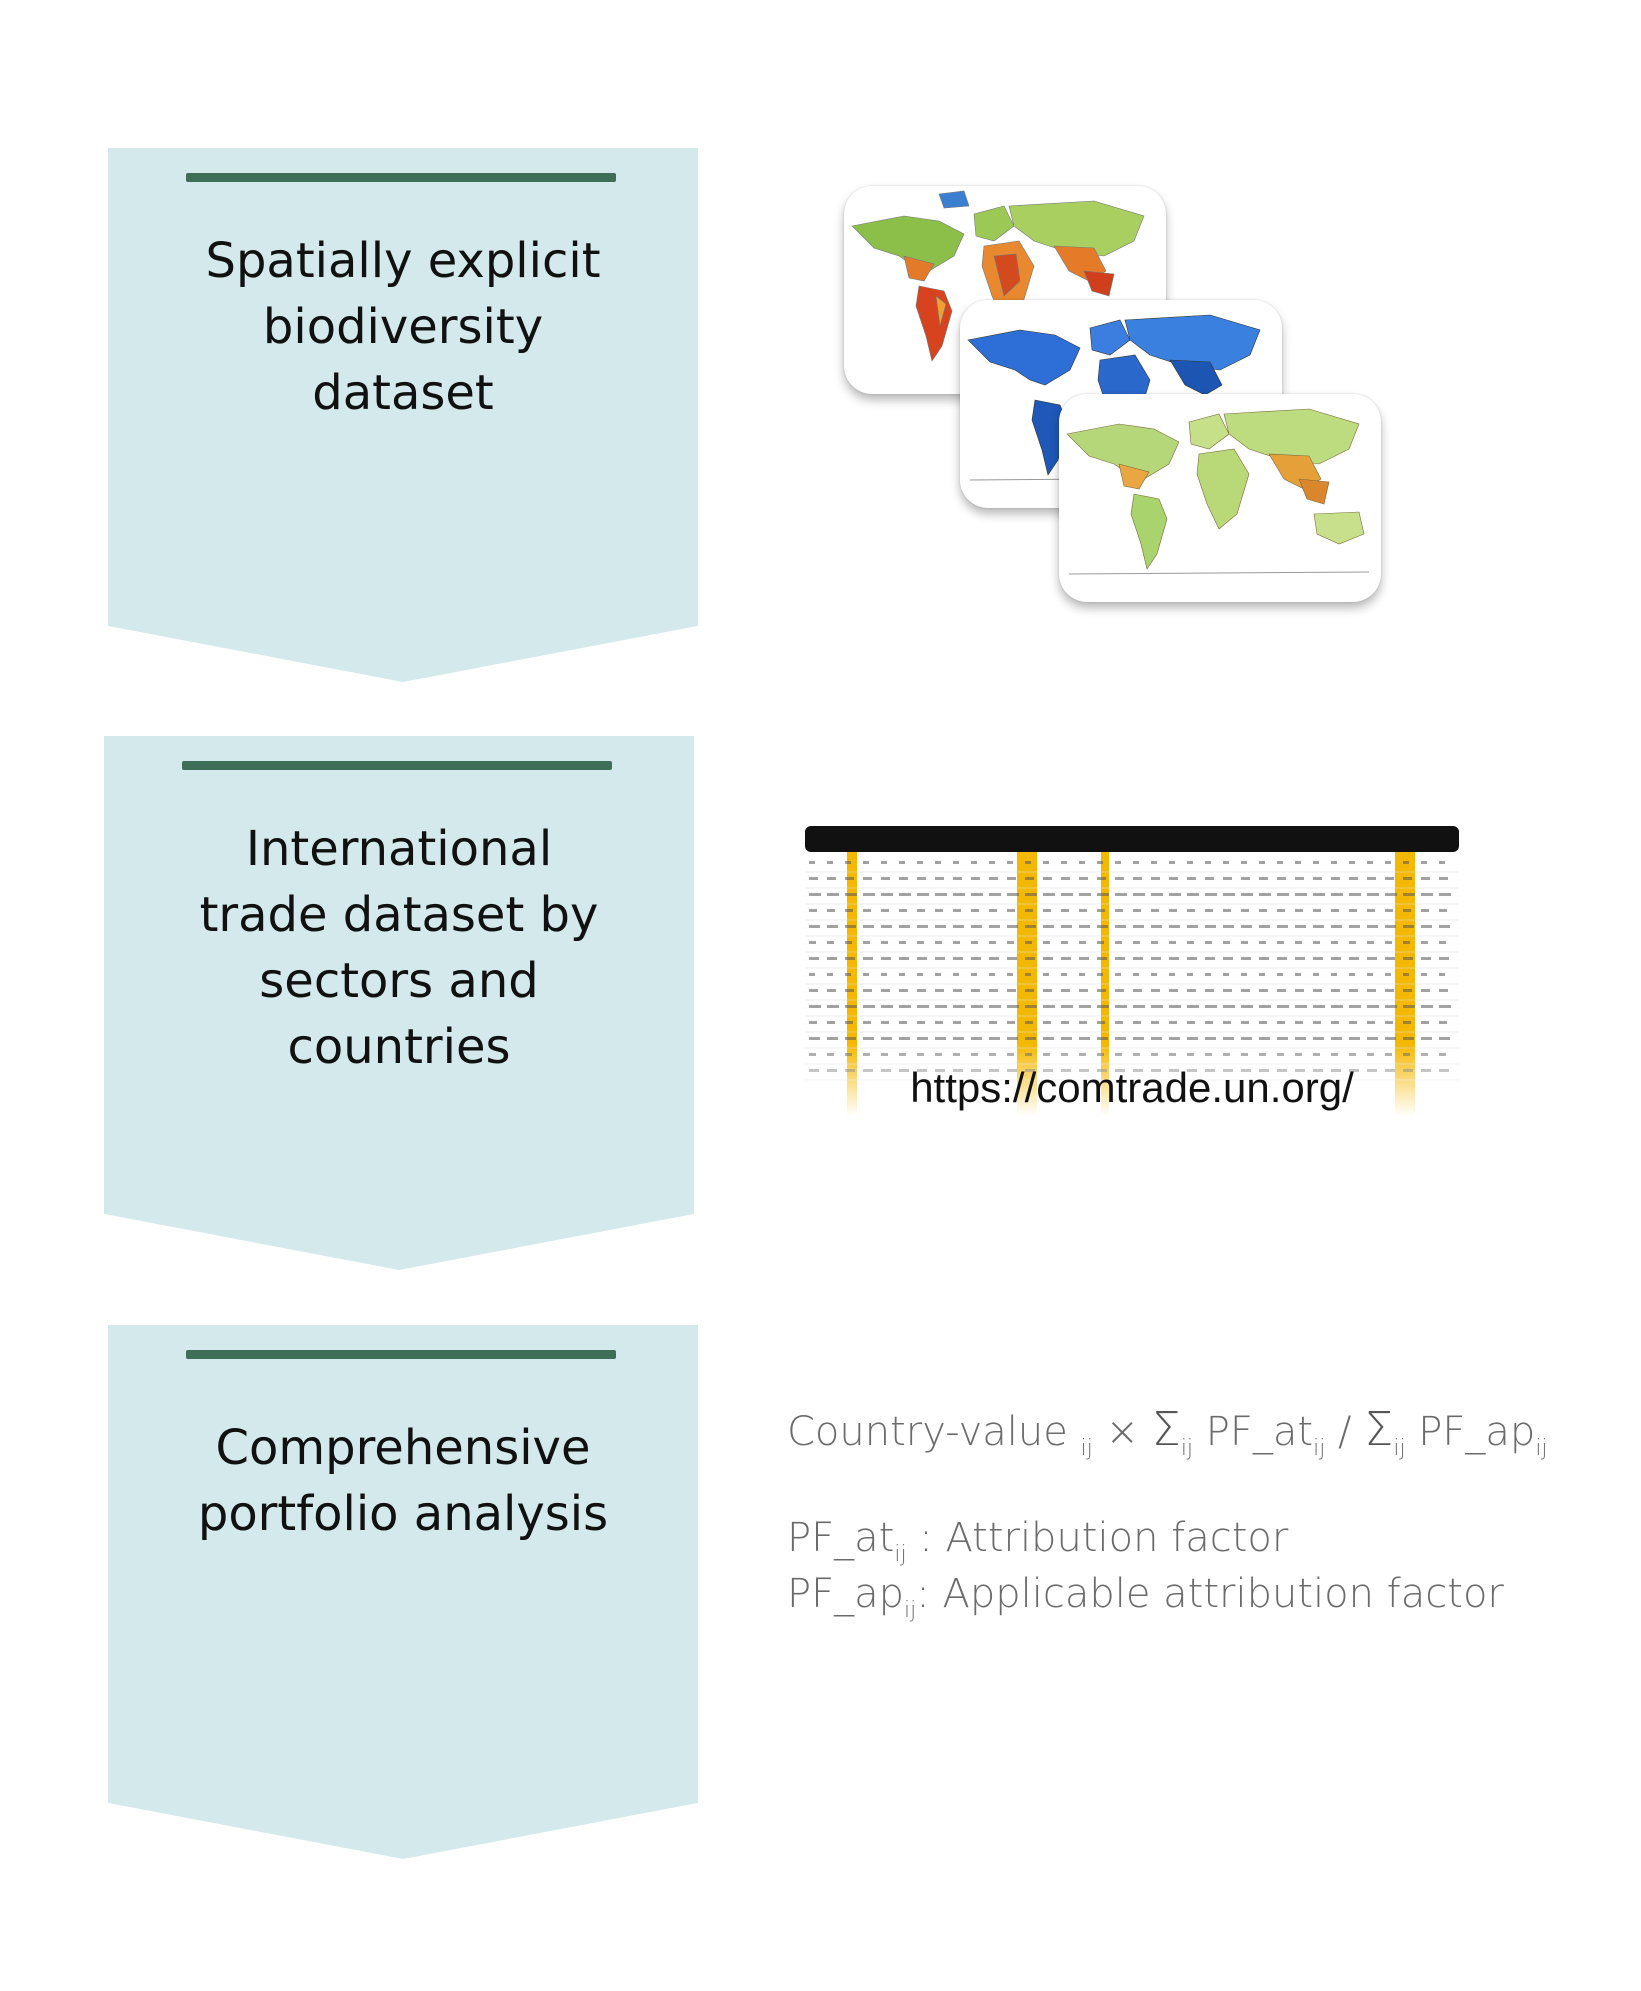 The width and height of the screenshot is (1641, 1991). What do you see at coordinates (1345, 1432) in the screenshot?
I see `formula-slash: /` at bounding box center [1345, 1432].